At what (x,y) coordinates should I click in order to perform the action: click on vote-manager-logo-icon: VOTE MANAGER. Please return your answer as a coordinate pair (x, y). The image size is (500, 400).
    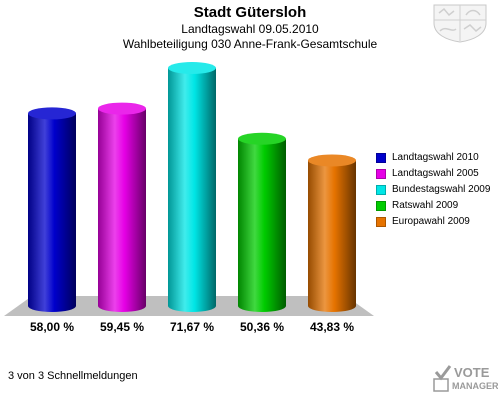
    Looking at the image, I should click on (465, 378).